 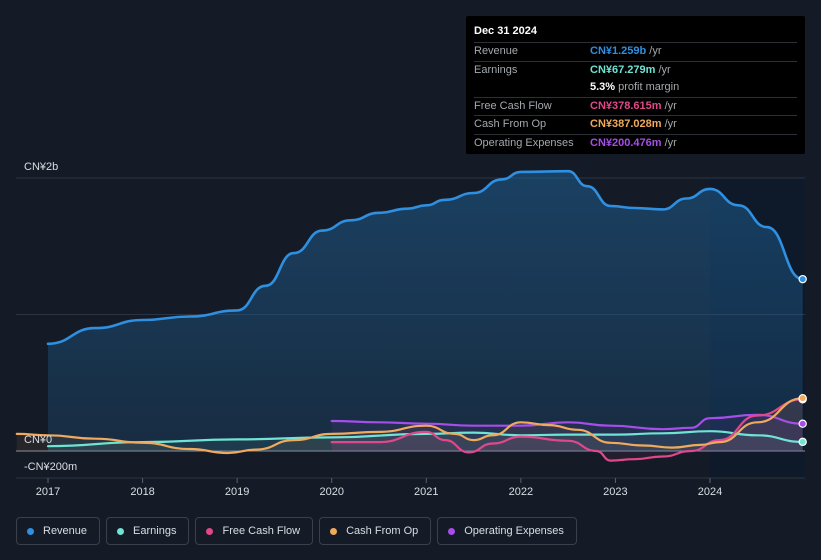 I want to click on y-tick-label: CN¥0, so click(x=38, y=440).